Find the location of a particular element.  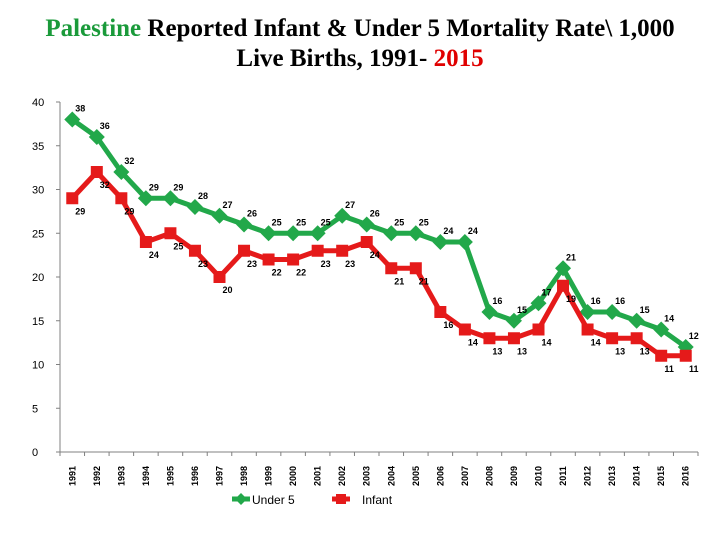

x-tick-label: 2013 is located at coordinates (612, 476).